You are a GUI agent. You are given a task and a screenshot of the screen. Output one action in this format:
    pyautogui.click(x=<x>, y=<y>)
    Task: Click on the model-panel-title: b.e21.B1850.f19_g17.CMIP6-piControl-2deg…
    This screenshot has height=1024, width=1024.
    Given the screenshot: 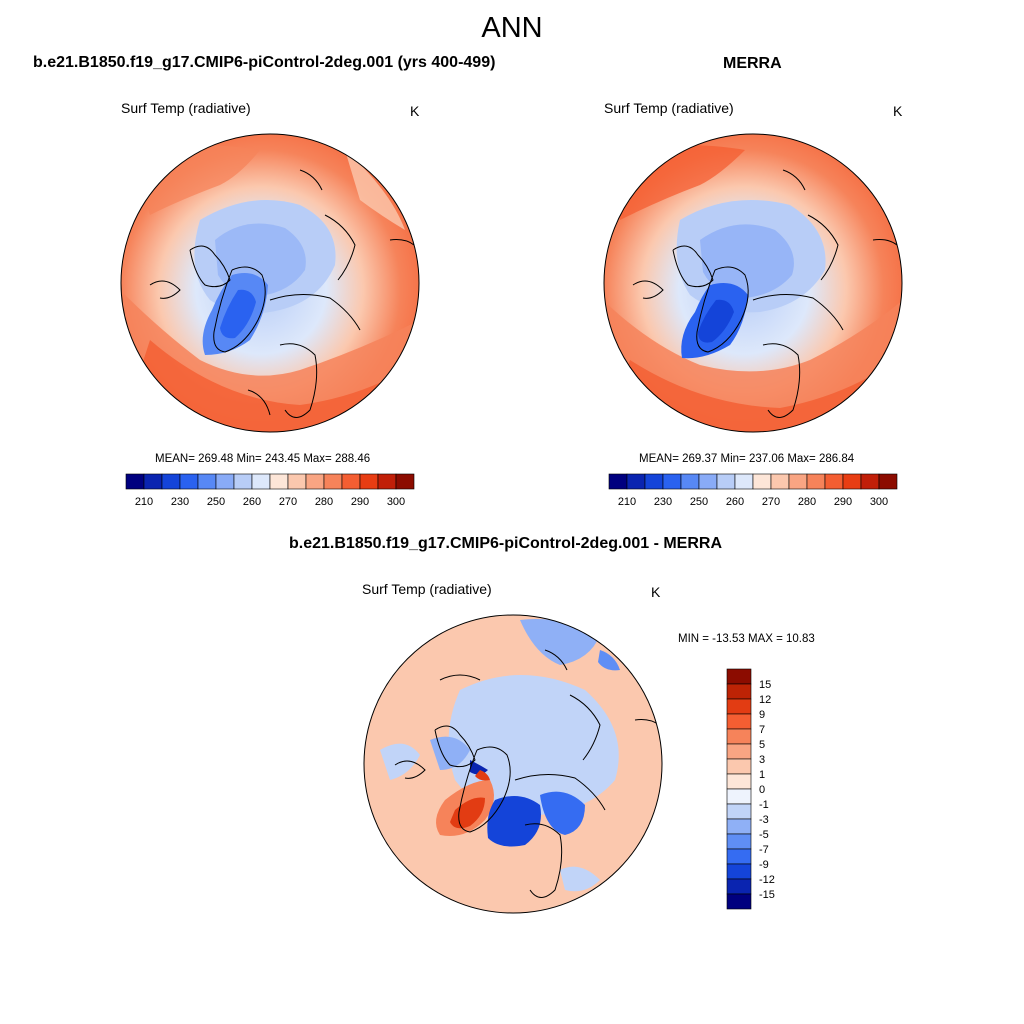 What is the action you would take?
    pyautogui.click(x=264, y=62)
    